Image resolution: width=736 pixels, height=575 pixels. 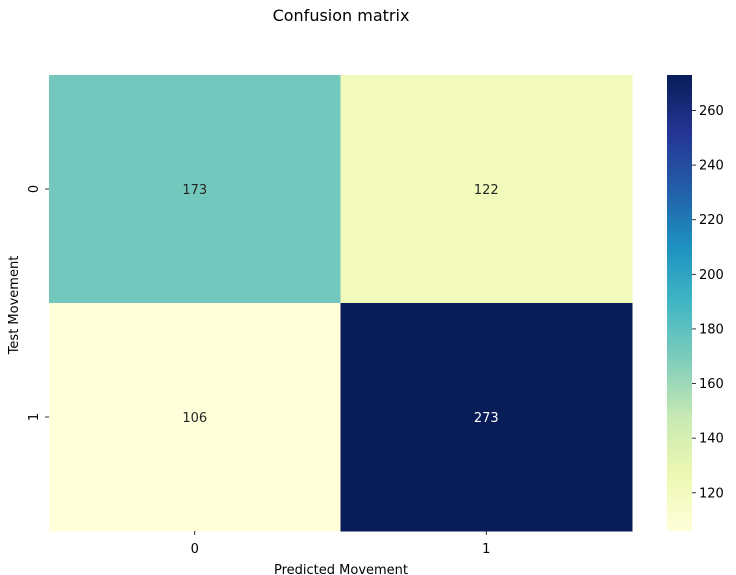 I want to click on y-axis-ticks: 01, so click(x=38, y=303).